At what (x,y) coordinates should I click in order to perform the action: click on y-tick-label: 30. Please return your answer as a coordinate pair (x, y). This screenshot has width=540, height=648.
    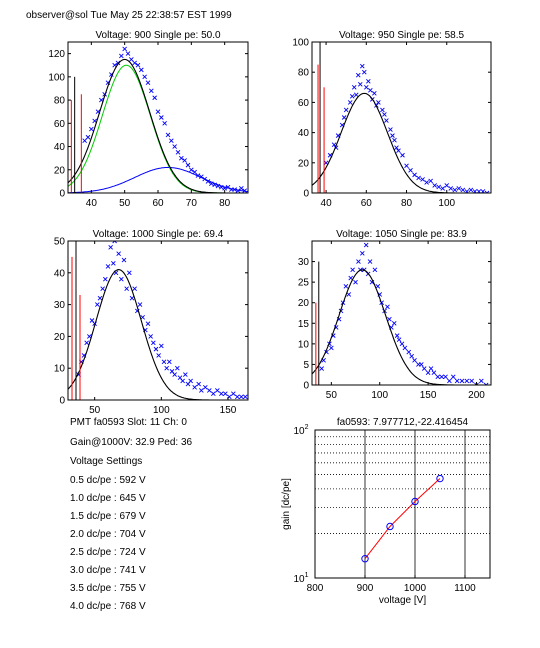
    Looking at the image, I should click on (60, 305).